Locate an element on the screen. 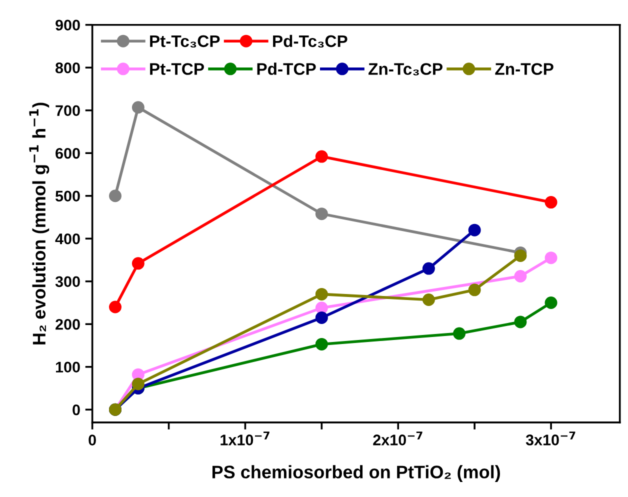 The height and width of the screenshot is (497, 628). x-axis-title: PS chemiosorbed on PtTiO₂ (mol) is located at coordinates (356, 473).